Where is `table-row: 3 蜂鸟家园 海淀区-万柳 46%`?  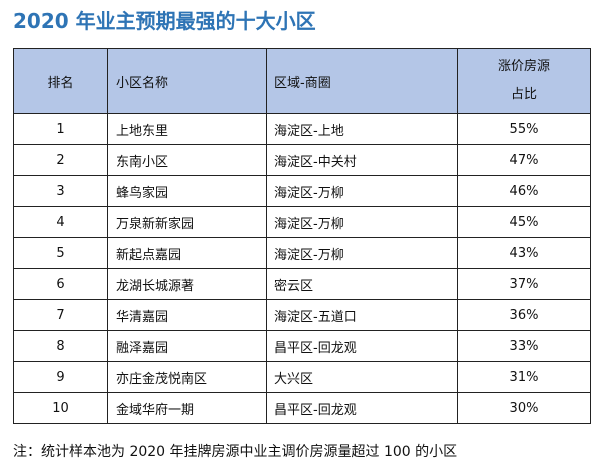 table-row: 3 蜂鸟家园 海淀区-万柳 46% is located at coordinates (302, 191).